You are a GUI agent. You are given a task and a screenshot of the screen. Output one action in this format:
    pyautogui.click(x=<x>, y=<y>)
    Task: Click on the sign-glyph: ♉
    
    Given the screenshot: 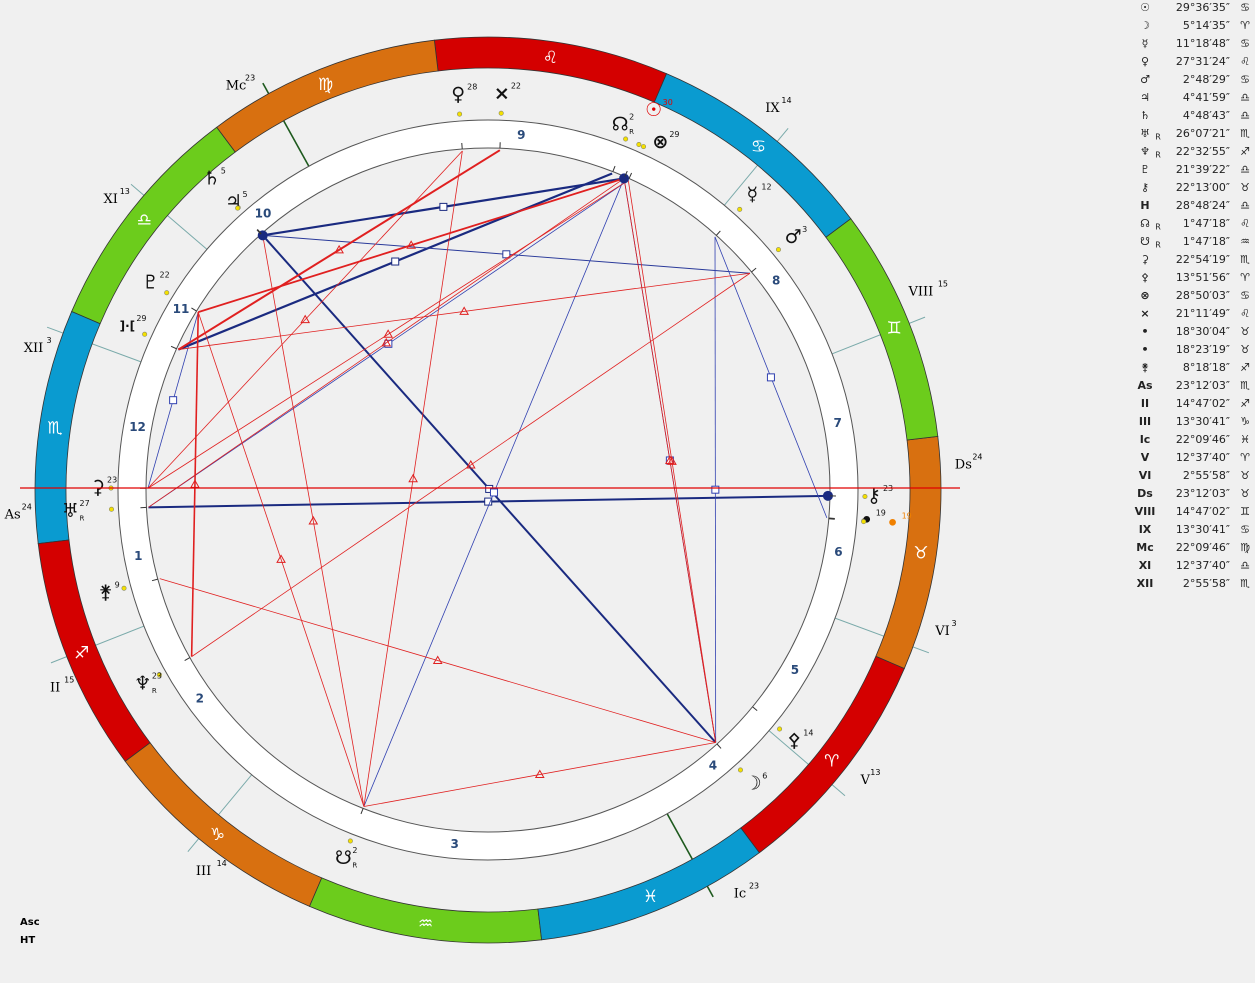 What is the action you would take?
    pyautogui.click(x=920, y=553)
    